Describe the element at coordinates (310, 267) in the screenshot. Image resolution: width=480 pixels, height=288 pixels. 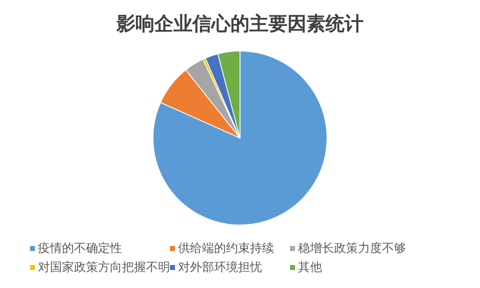
I see `legend-label: 其他` at that location.